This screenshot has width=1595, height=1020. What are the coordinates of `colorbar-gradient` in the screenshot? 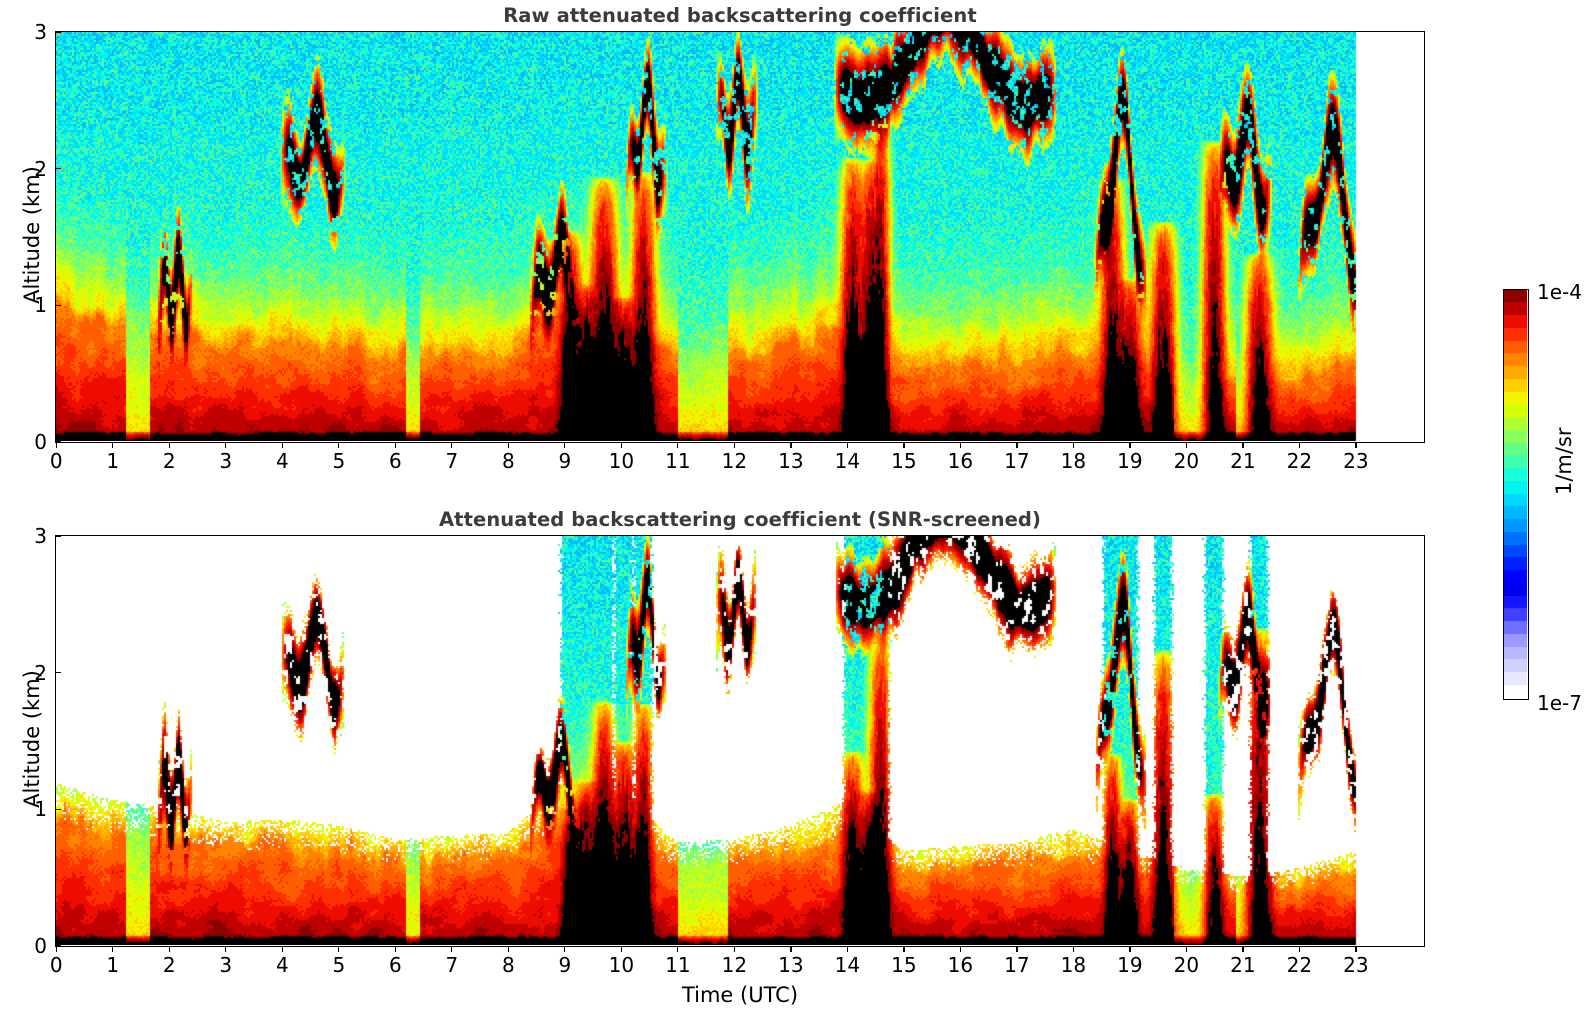 It's located at (1515, 494).